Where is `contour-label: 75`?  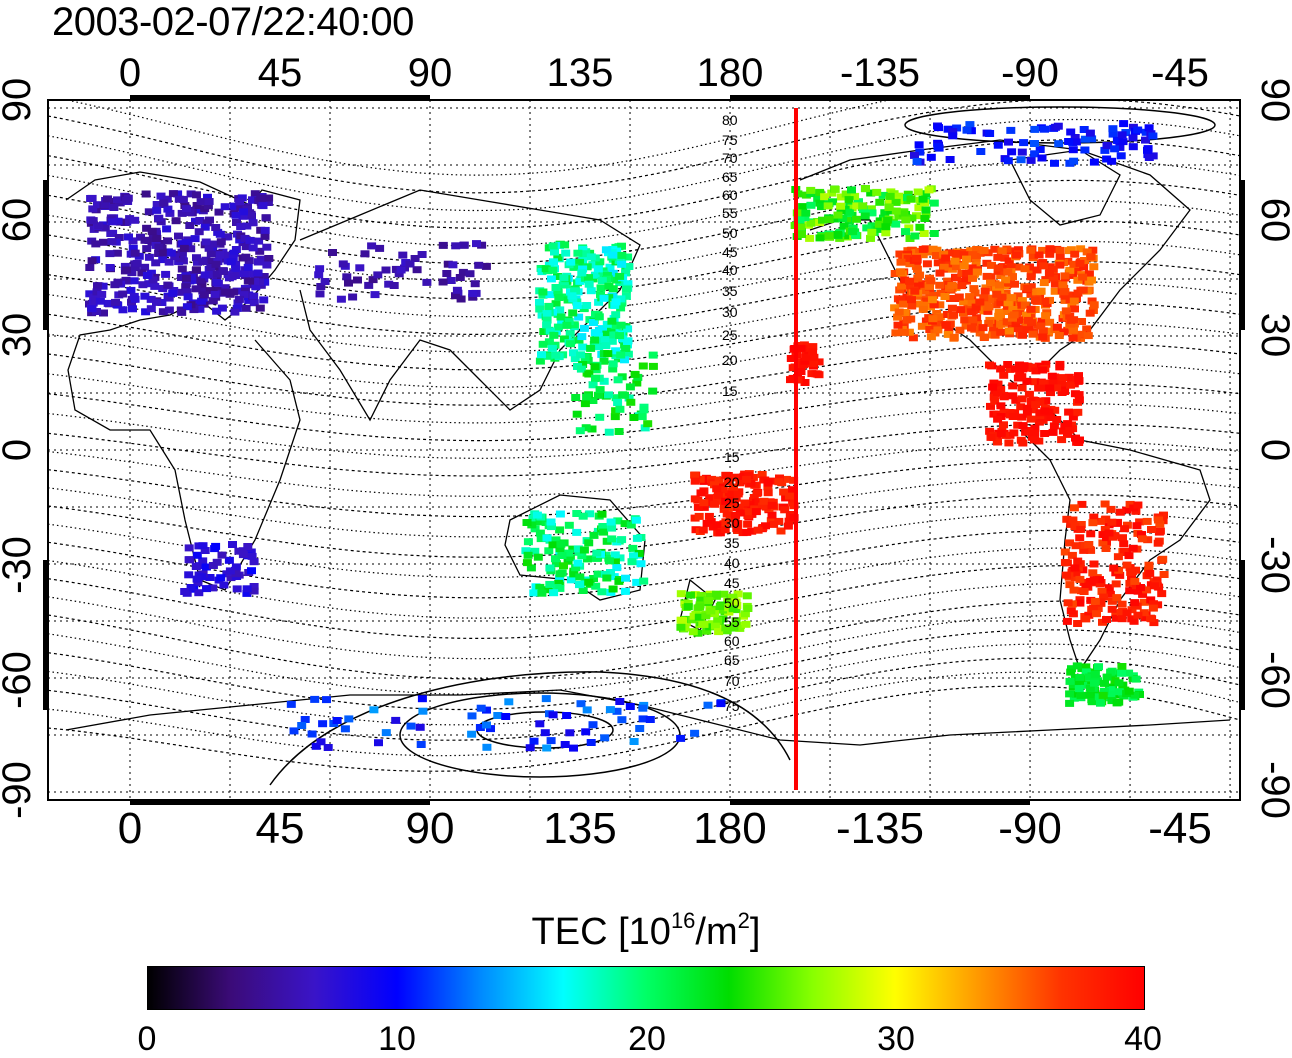 contour-label: 75 is located at coordinates (730, 140).